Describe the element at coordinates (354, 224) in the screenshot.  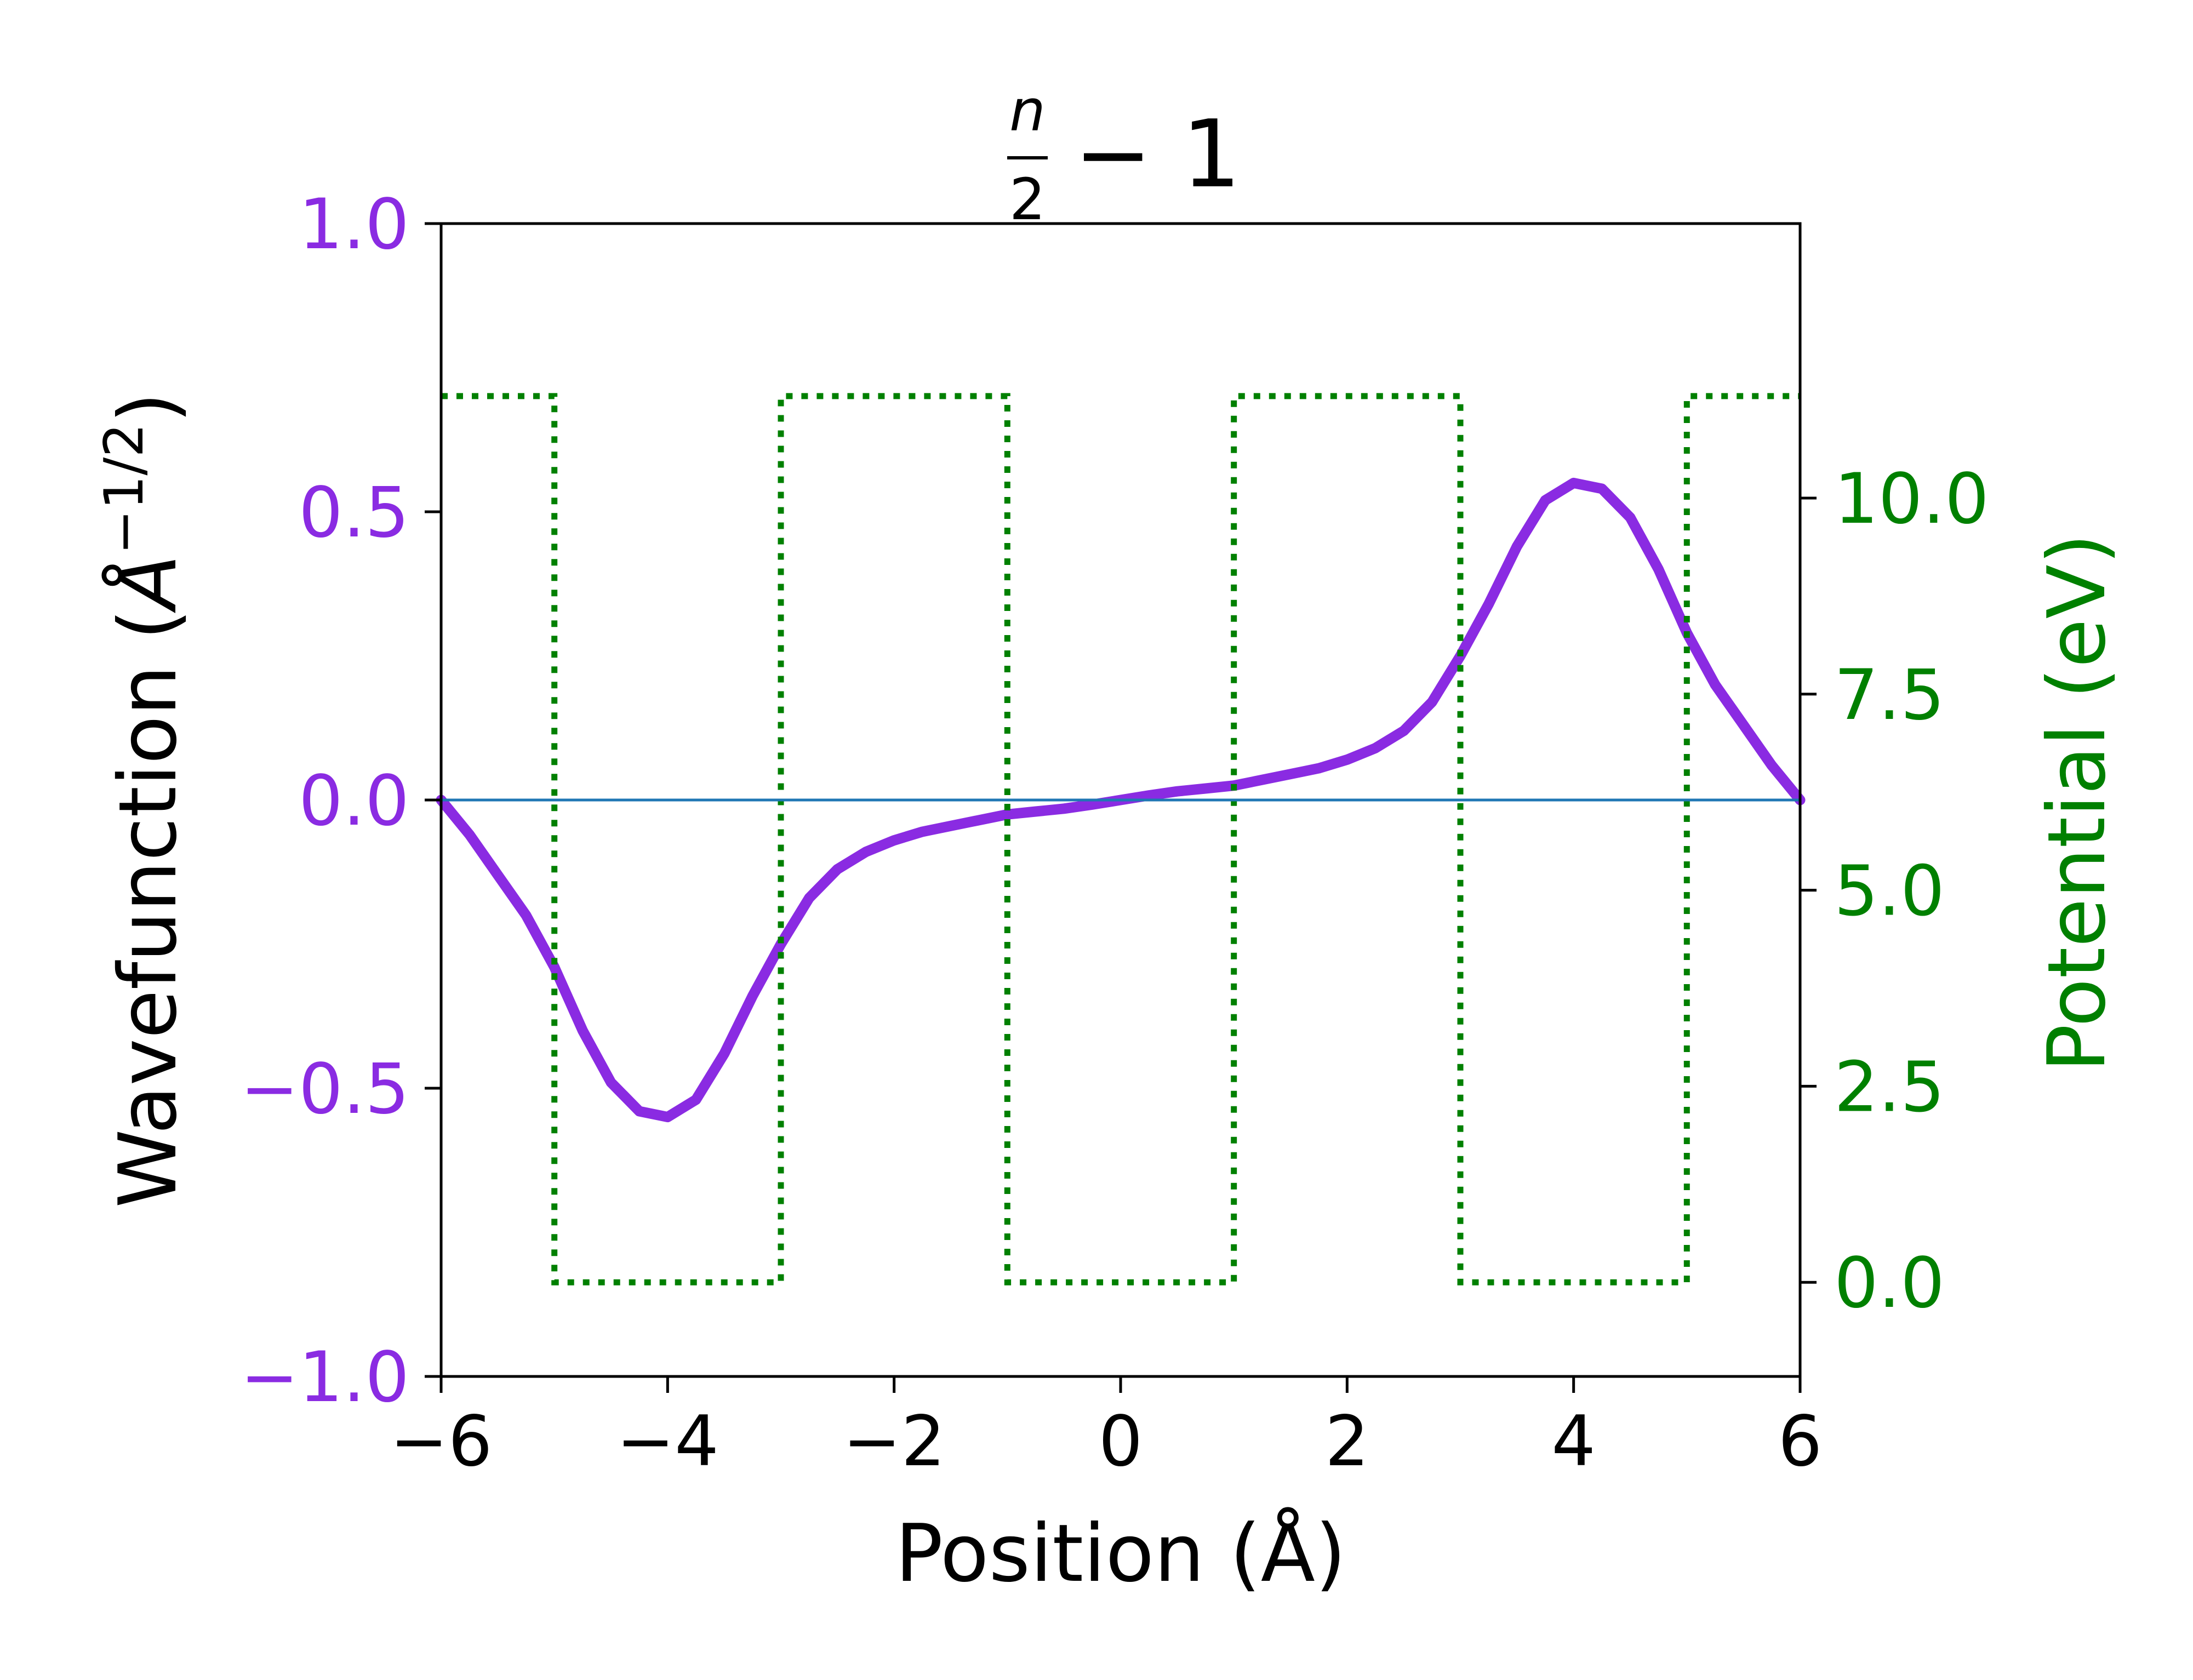
I see `y-left-tick-label: 1.0` at that location.